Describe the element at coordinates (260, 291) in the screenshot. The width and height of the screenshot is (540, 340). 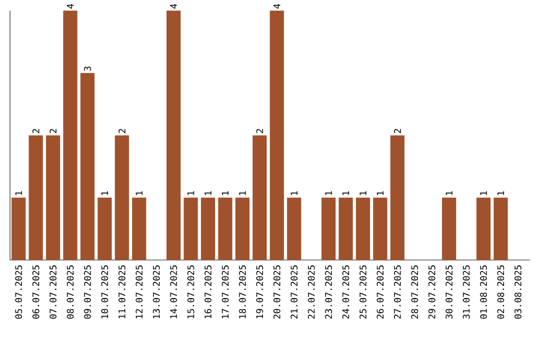
I see `x-tick-label: 19.07.2025` at that location.